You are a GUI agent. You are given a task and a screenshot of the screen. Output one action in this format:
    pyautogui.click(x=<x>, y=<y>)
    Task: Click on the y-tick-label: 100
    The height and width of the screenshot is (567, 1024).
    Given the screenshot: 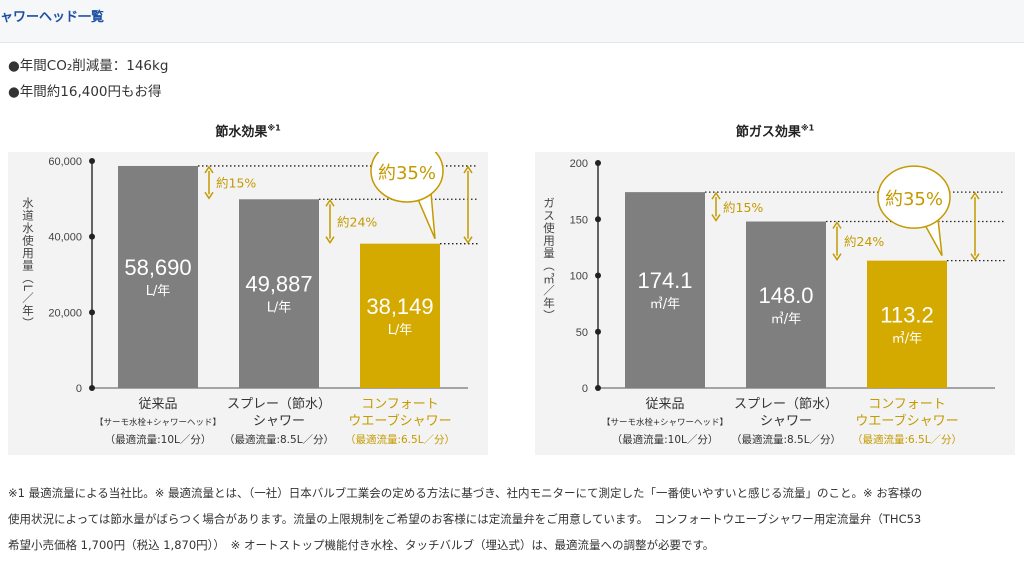 What is the action you would take?
    pyautogui.click(x=579, y=277)
    